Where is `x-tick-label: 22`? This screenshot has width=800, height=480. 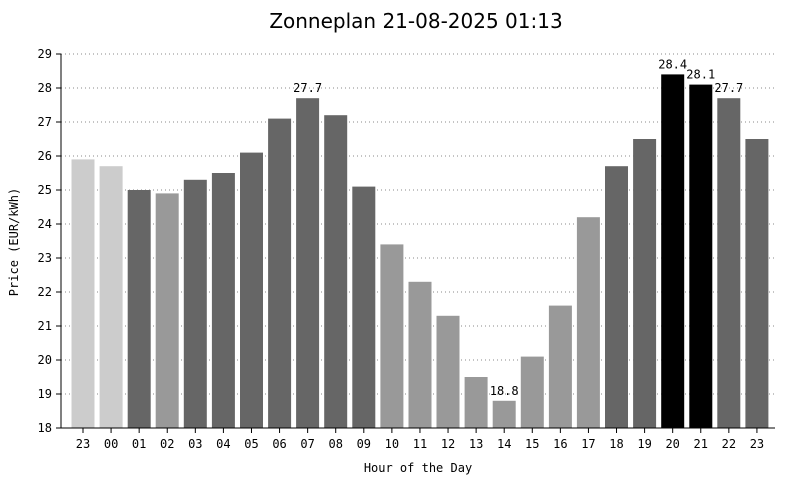 x-tick-label: 22 is located at coordinates (729, 444).